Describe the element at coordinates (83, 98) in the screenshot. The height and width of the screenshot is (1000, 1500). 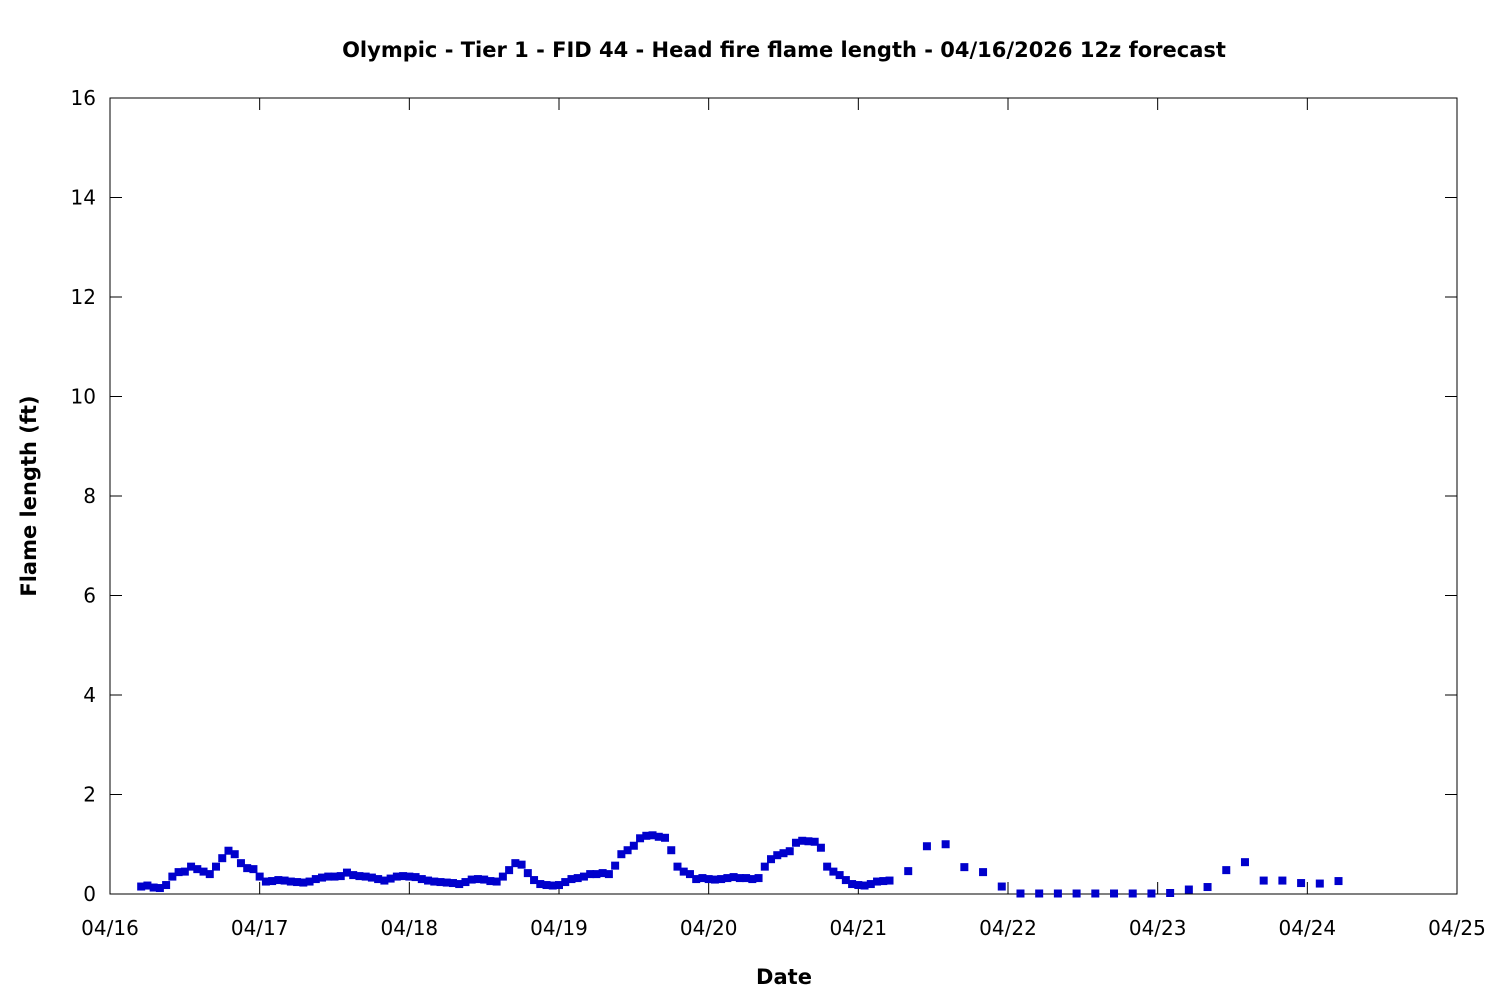
I see `y-tick-label: 16` at that location.